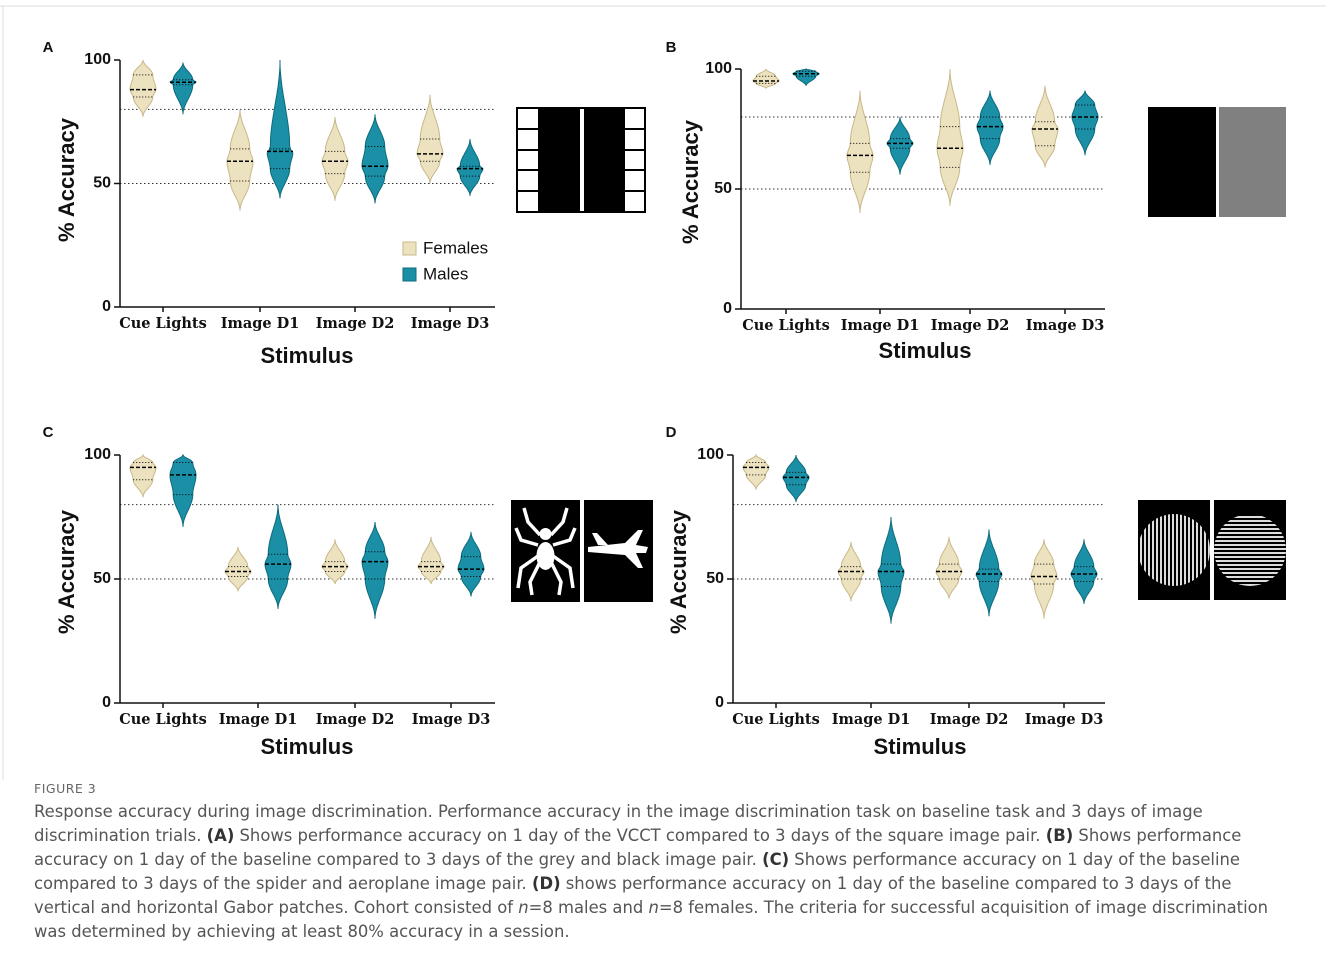 The width and height of the screenshot is (1326, 968). Describe the element at coordinates (445, 273) in the screenshot. I see `legend-label: Males` at that location.